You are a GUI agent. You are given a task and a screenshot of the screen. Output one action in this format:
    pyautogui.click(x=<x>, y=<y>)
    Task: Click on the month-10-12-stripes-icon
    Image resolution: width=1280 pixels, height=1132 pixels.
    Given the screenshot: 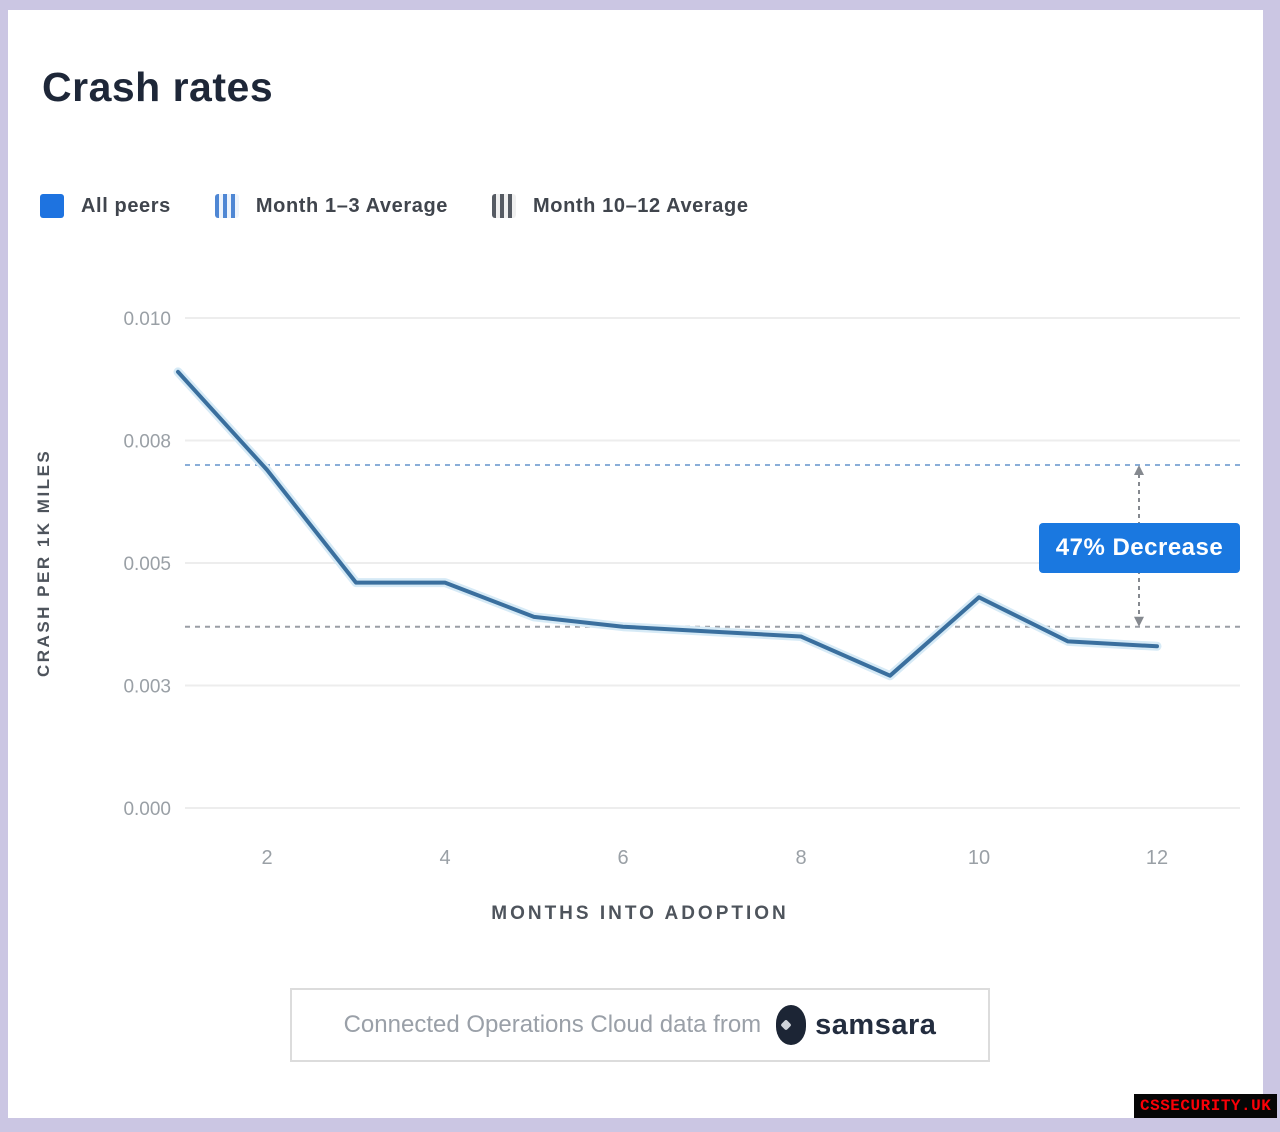 What is the action you would take?
    pyautogui.click(x=504, y=206)
    